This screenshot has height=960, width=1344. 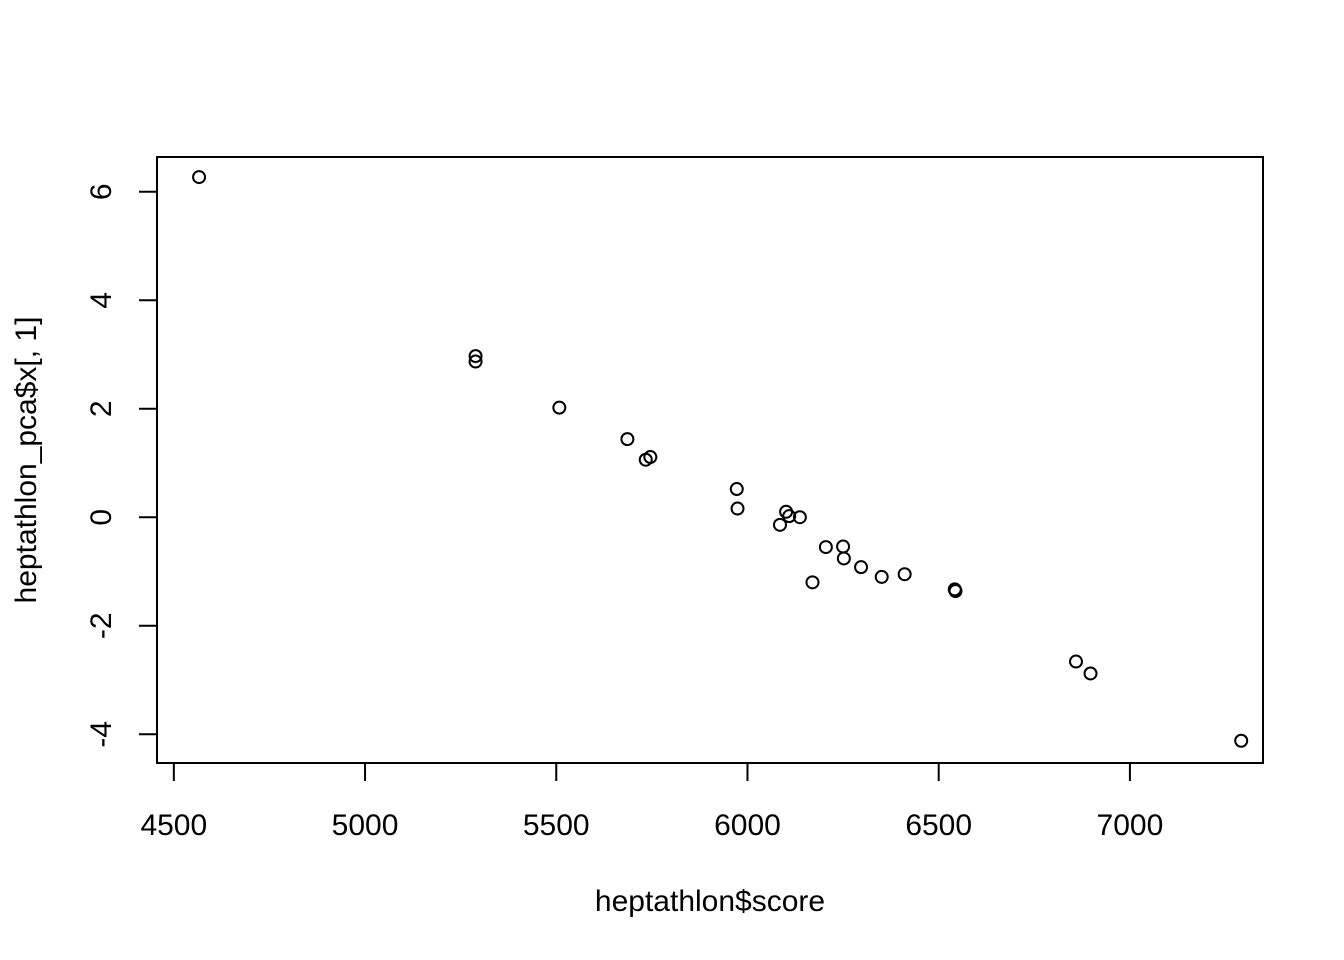 I want to click on x-tick-label: 6500, so click(x=938, y=825).